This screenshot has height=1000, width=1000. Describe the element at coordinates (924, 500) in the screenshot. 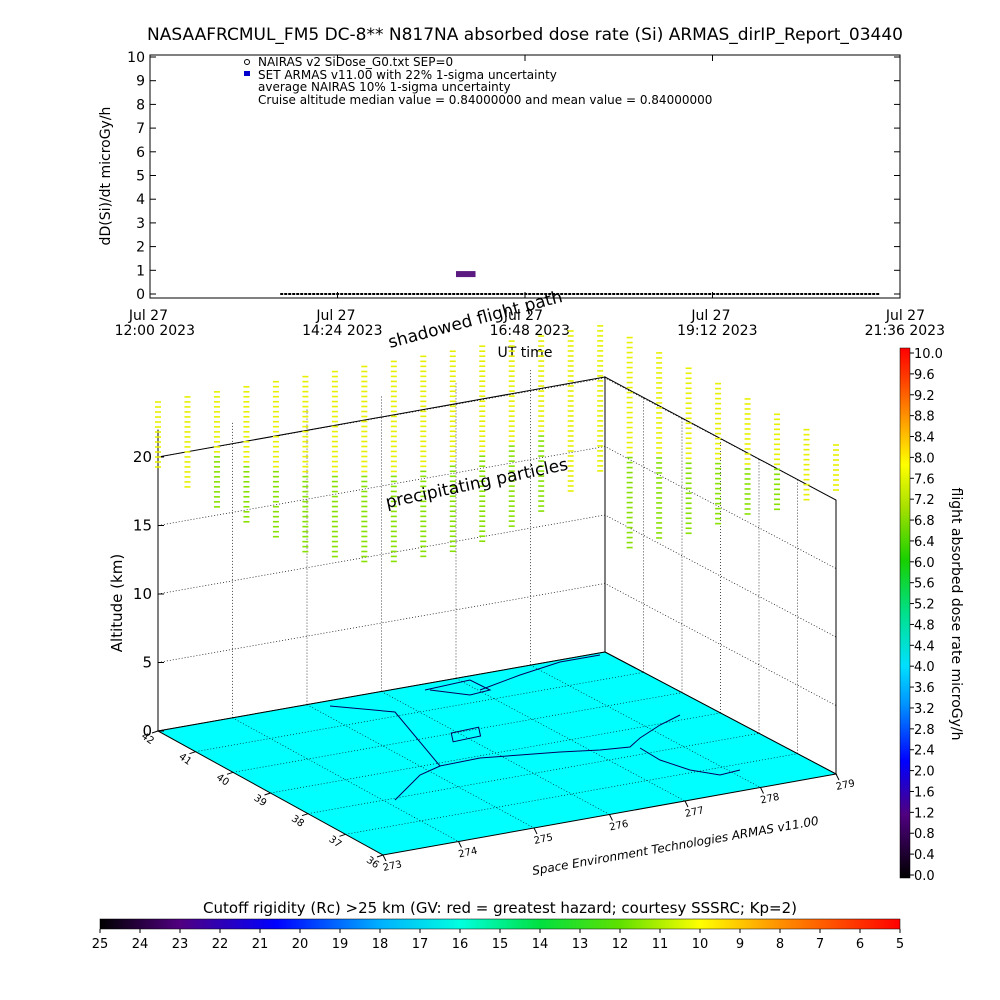

I see `right-colorbar-tick-label: 7.2` at that location.